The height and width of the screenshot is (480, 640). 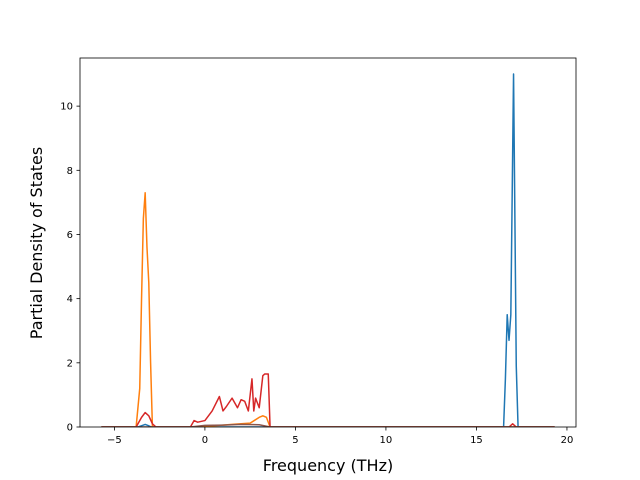 I want to click on y-tick-label: 8, so click(x=70, y=171).